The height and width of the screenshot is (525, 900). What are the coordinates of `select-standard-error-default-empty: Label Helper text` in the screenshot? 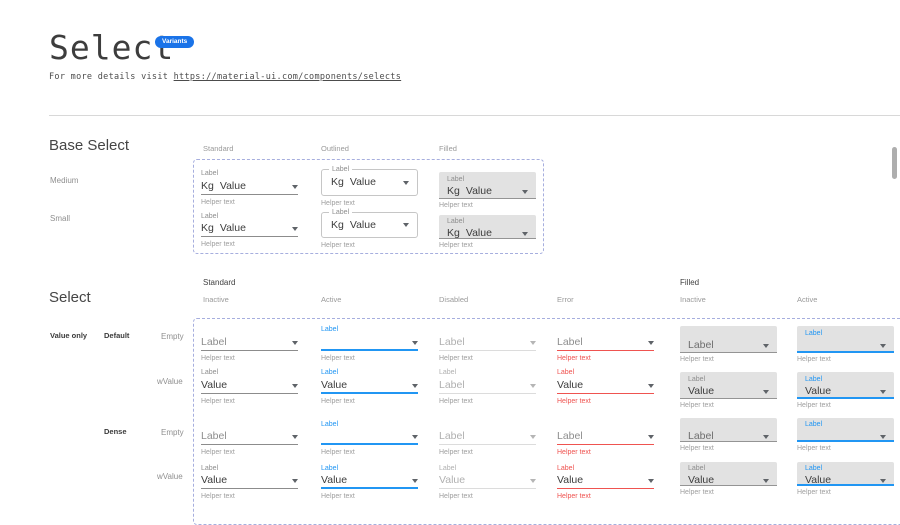 It's located at (605, 343).